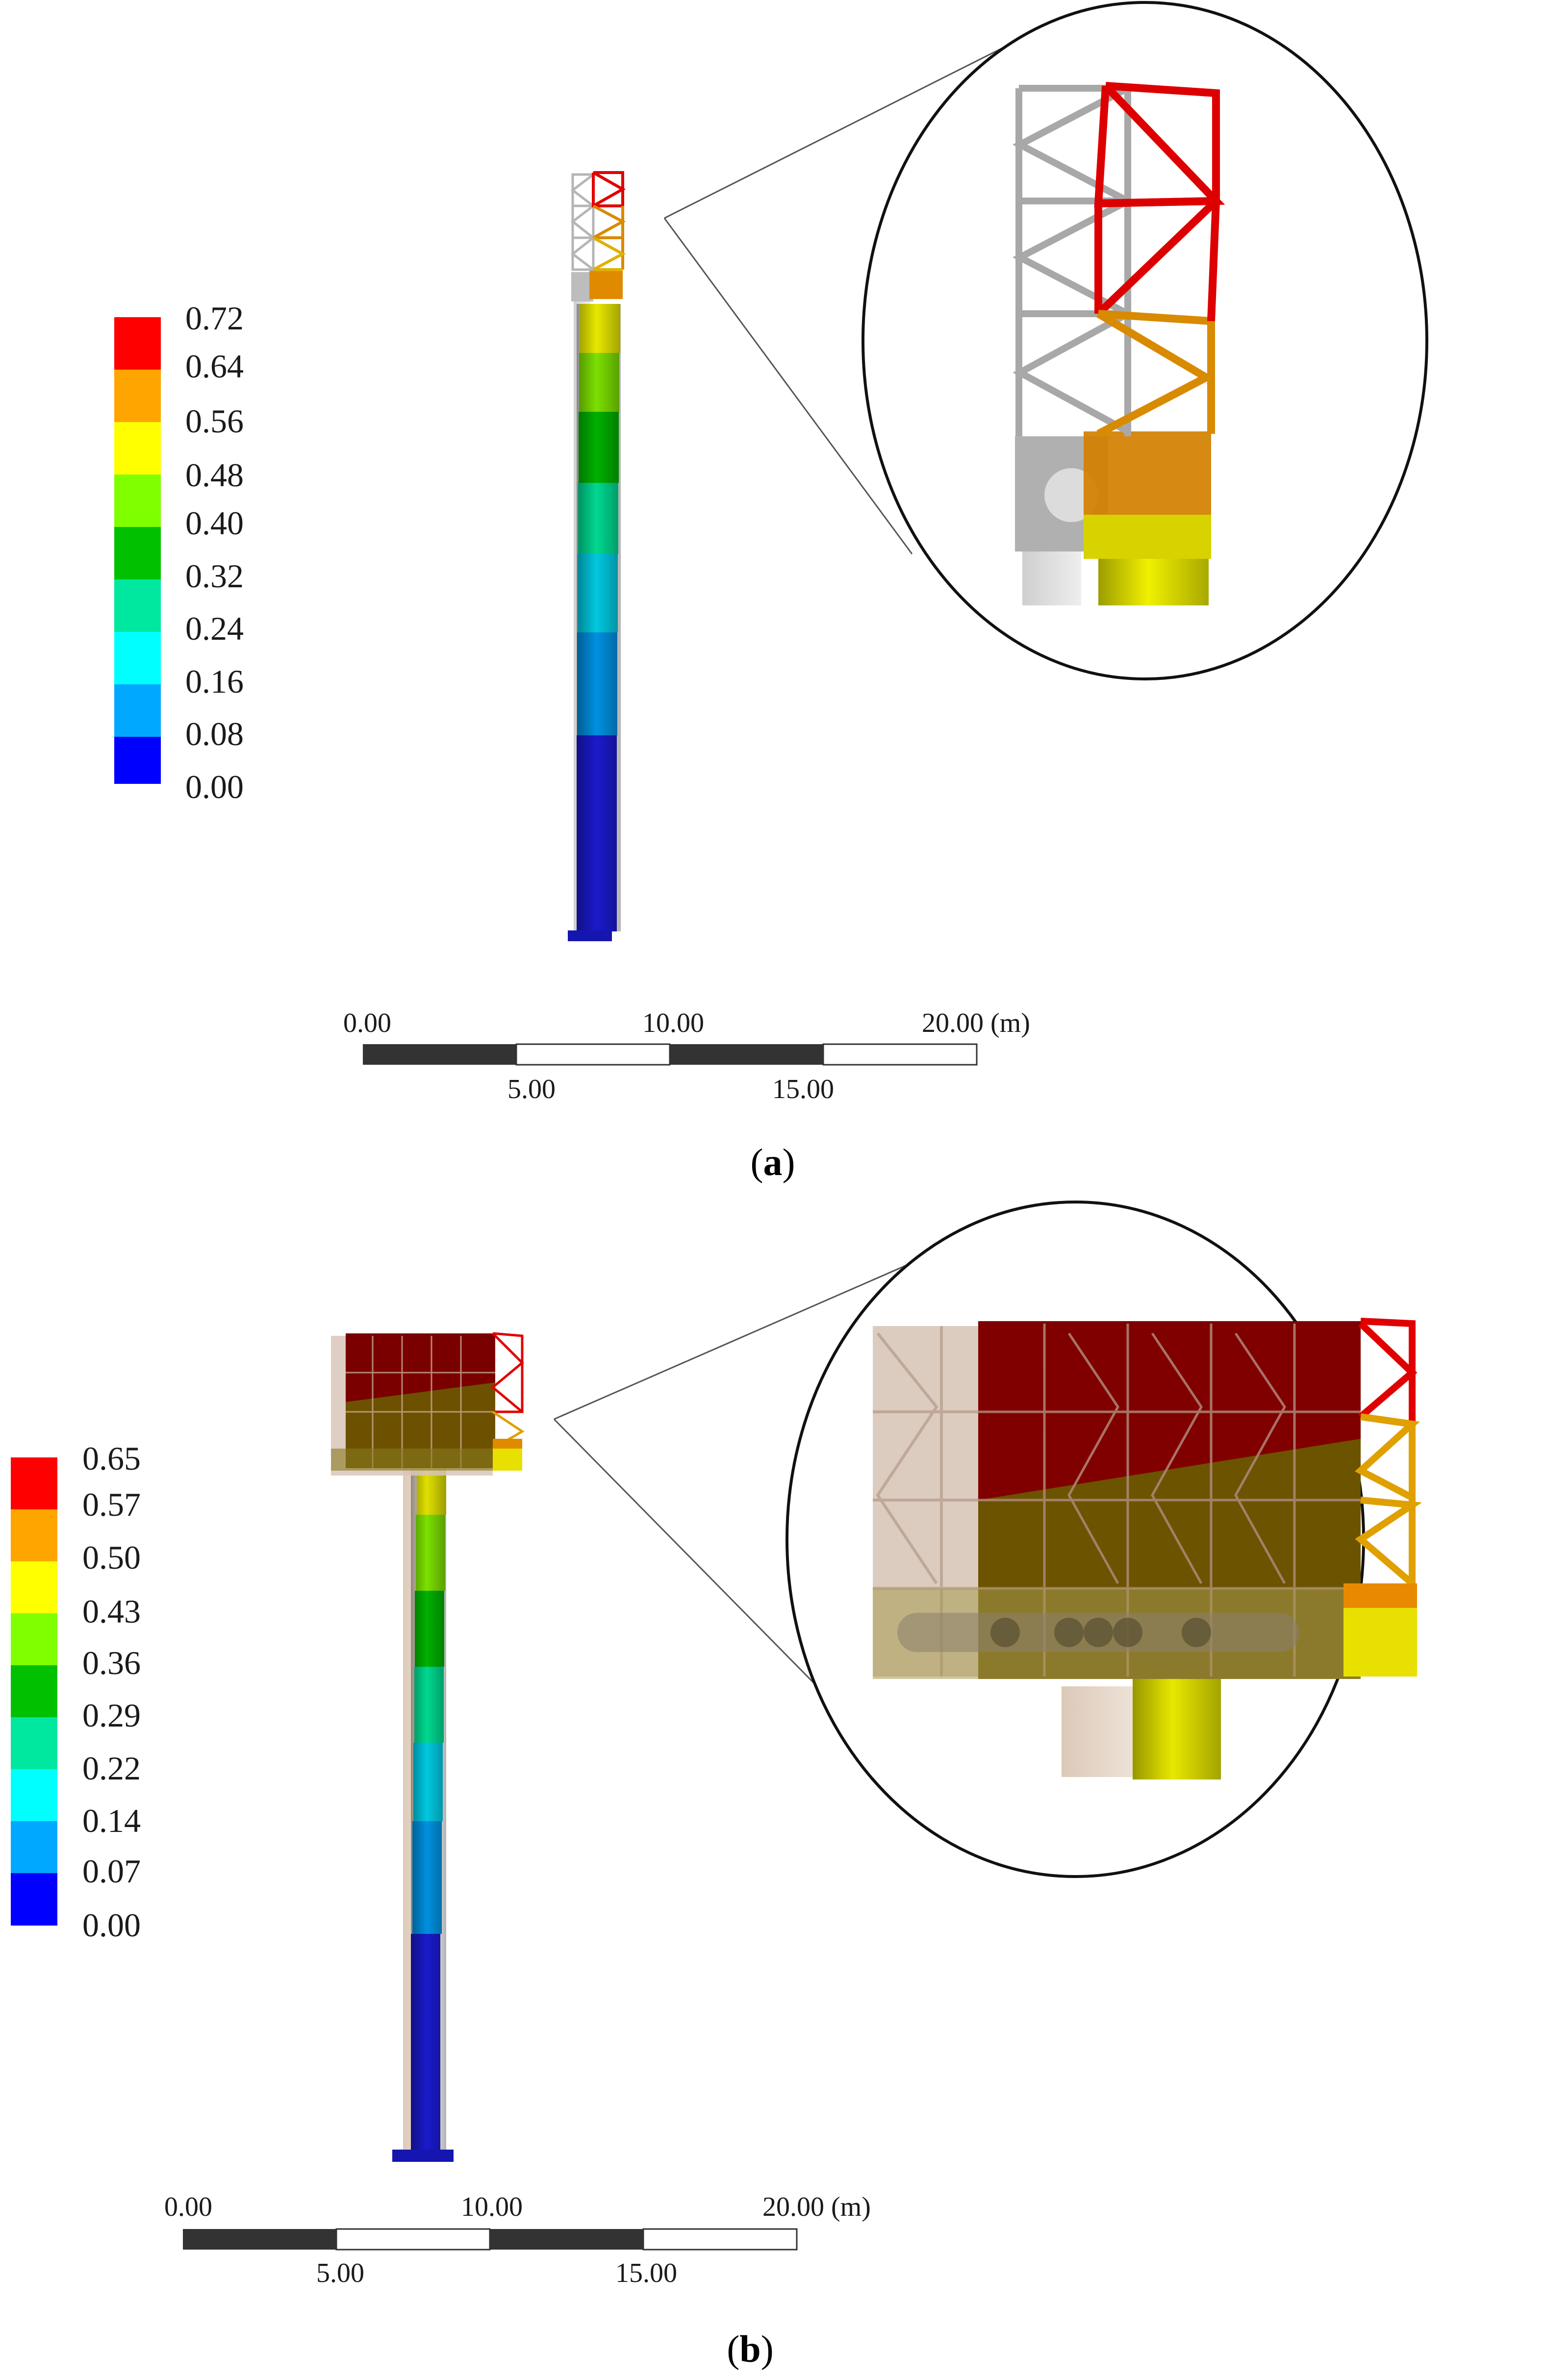 This screenshot has width=1546, height=2380. What do you see at coordinates (214, 475) in the screenshot?
I see `legend-value: 0.48` at bounding box center [214, 475].